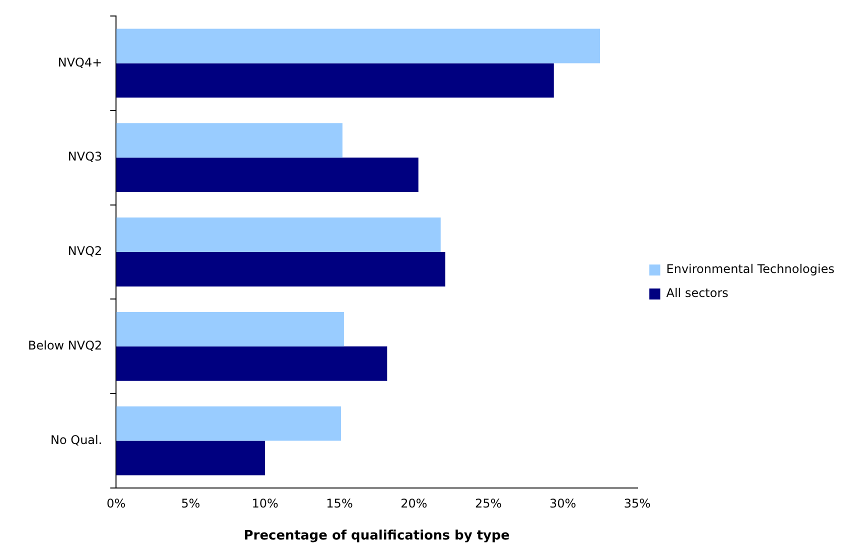  What do you see at coordinates (76, 439) in the screenshot?
I see `y-tick-label: No Qual.` at bounding box center [76, 439].